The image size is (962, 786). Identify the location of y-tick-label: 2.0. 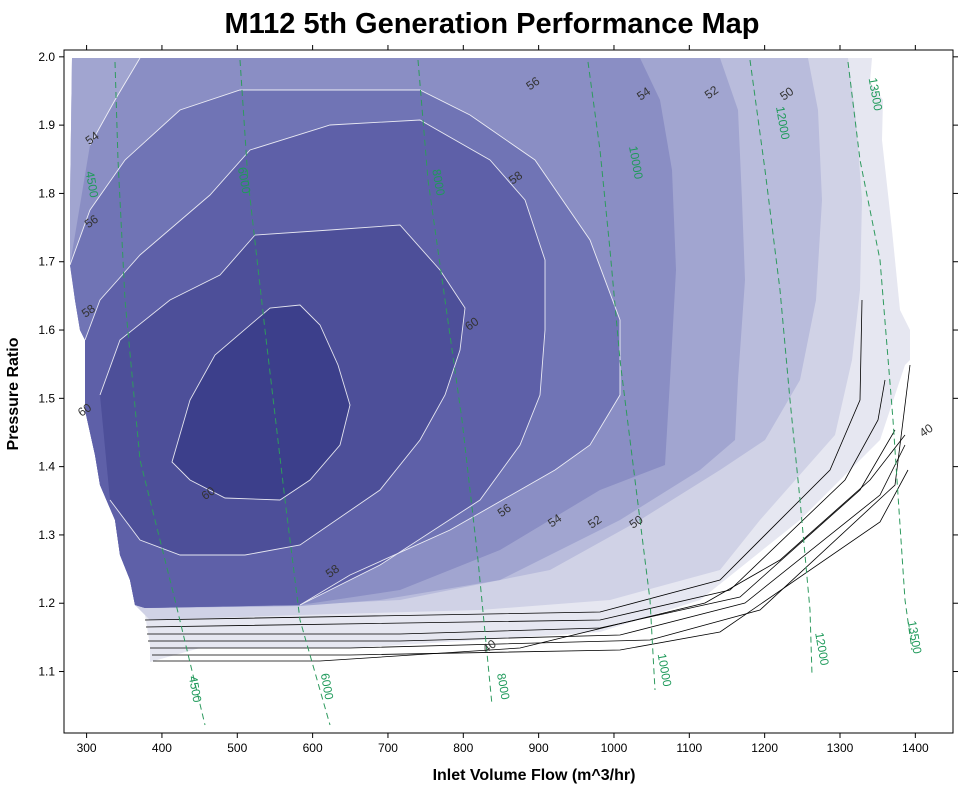
(46, 57).